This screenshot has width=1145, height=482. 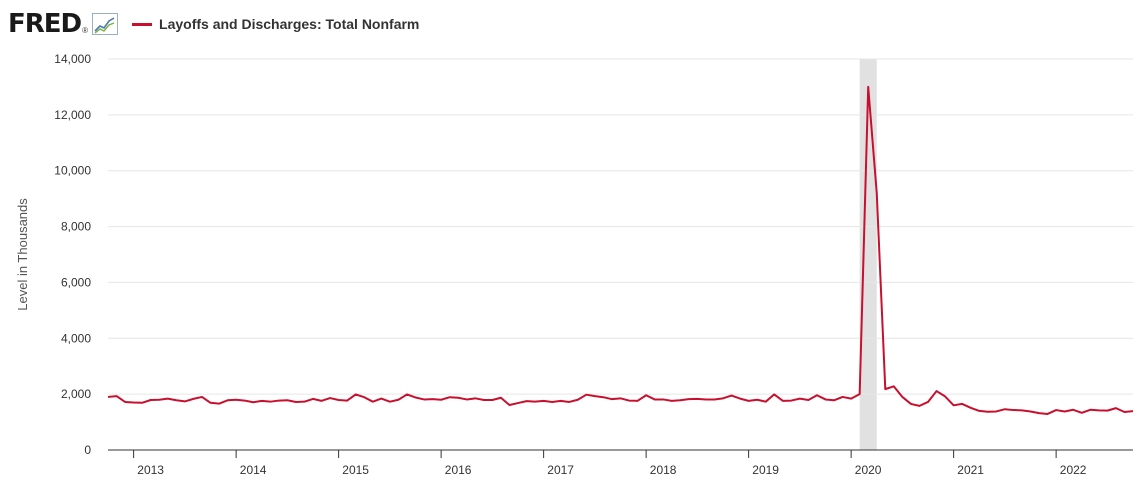 I want to click on y-tick-labels-group: 0 2,000 4,000 6,000 8,000 10,000 12,000 14,000, so click(x=72, y=254).